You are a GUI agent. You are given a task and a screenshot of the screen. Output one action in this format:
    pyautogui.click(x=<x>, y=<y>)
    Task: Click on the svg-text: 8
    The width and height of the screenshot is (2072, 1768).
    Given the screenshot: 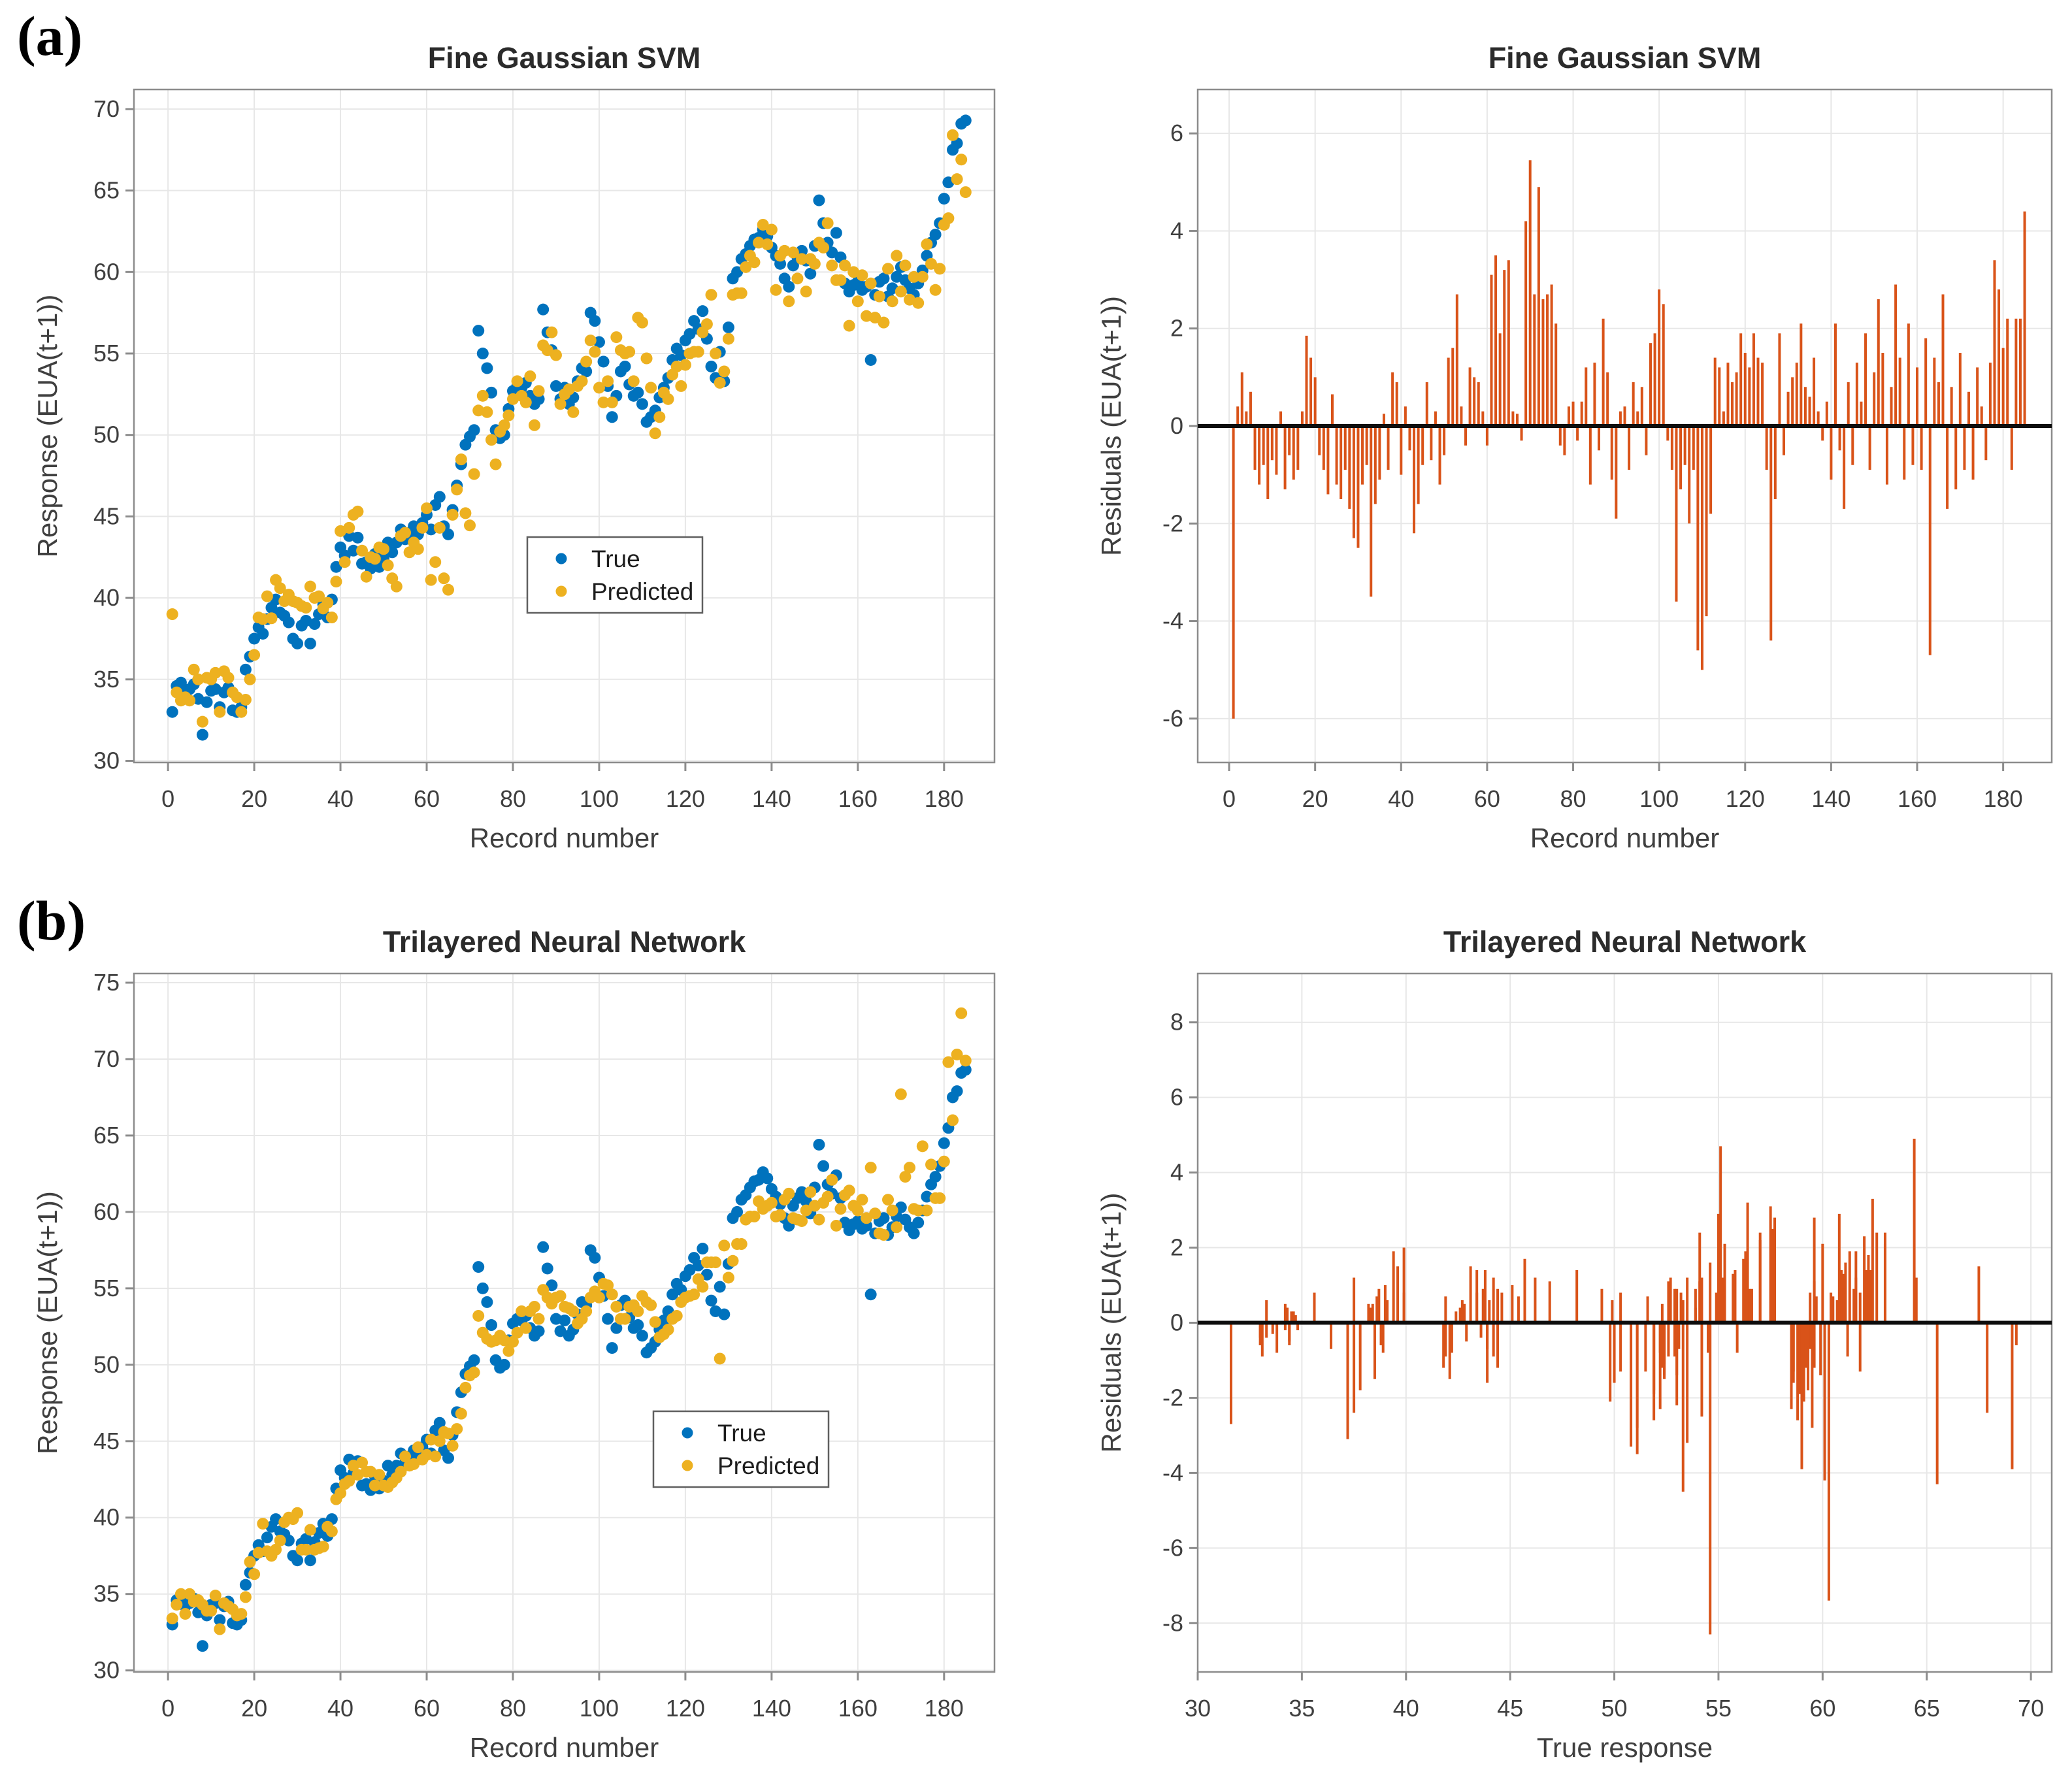 What is the action you would take?
    pyautogui.click(x=1176, y=1022)
    